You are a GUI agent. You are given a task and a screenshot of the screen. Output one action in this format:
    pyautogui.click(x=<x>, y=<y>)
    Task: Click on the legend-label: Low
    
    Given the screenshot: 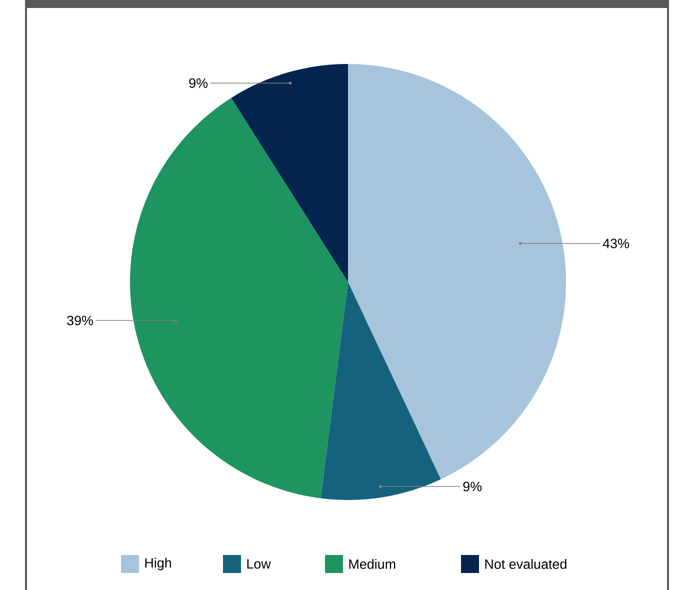 What is the action you would take?
    pyautogui.click(x=259, y=564)
    